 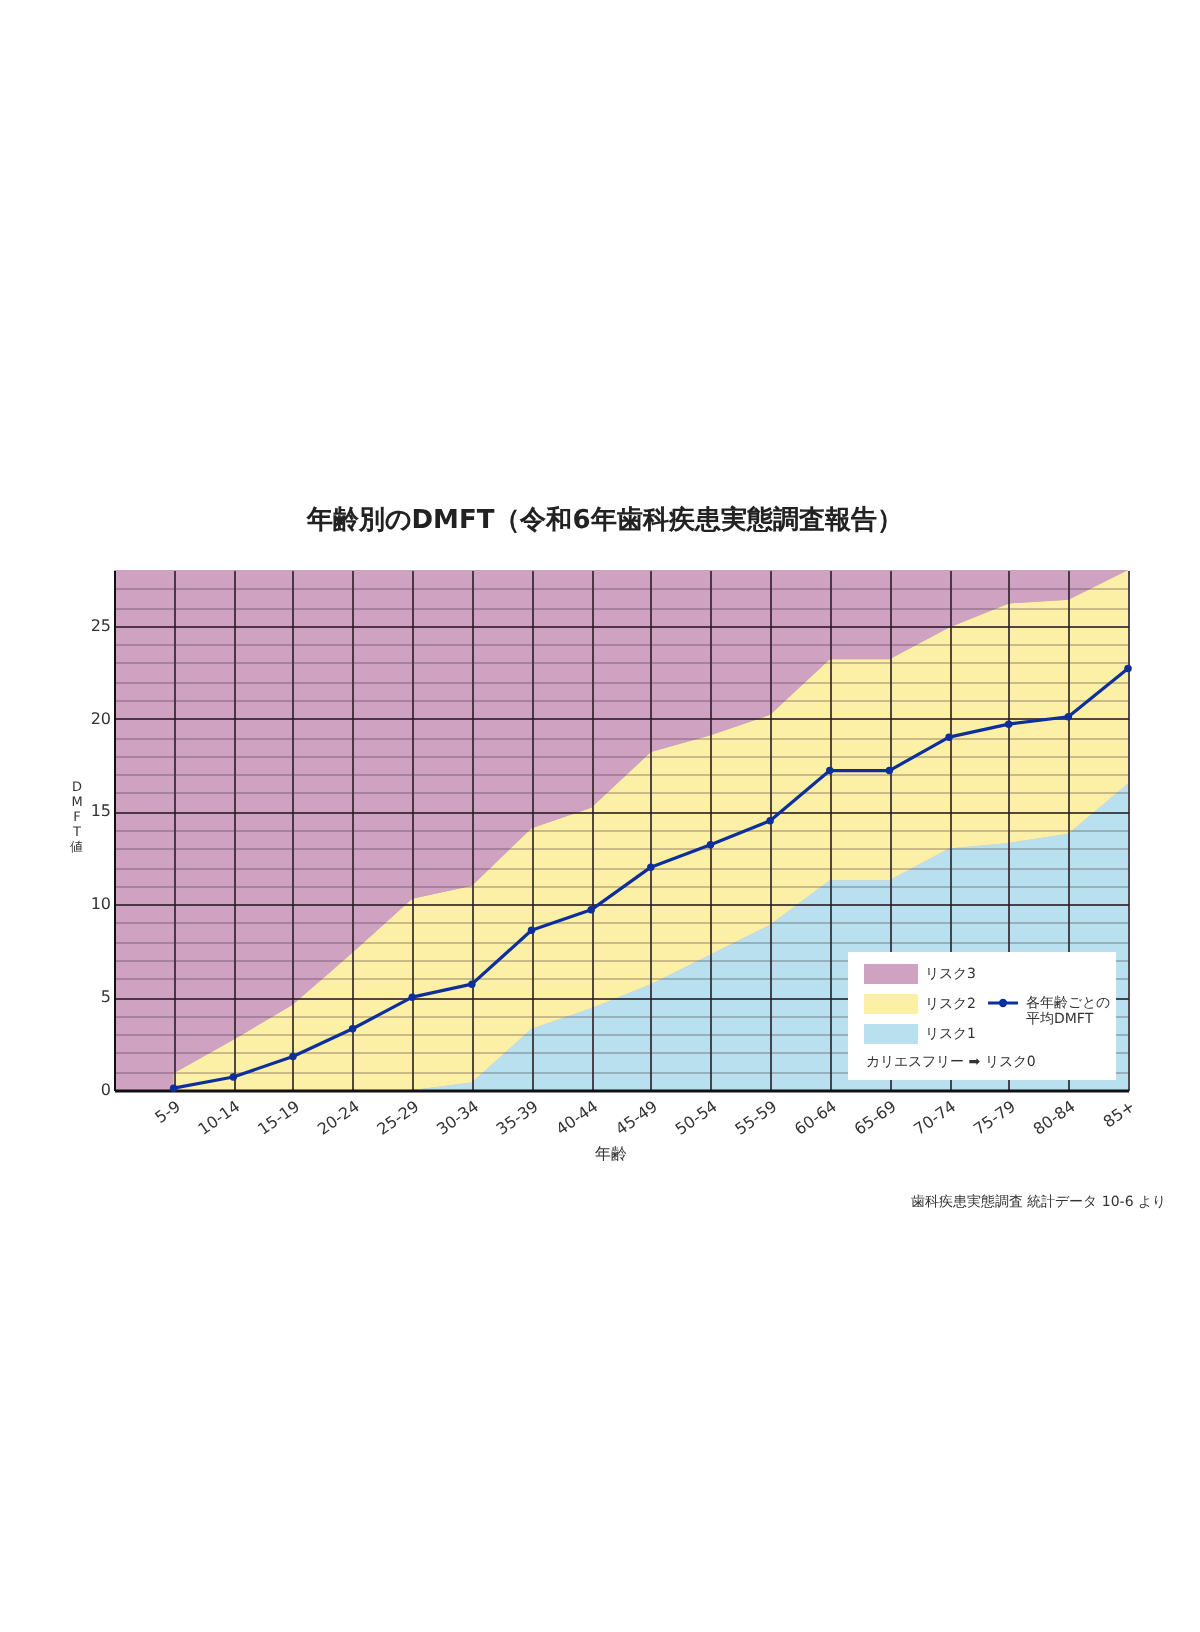 I want to click on y-tick-label: 20, so click(x=100, y=718).